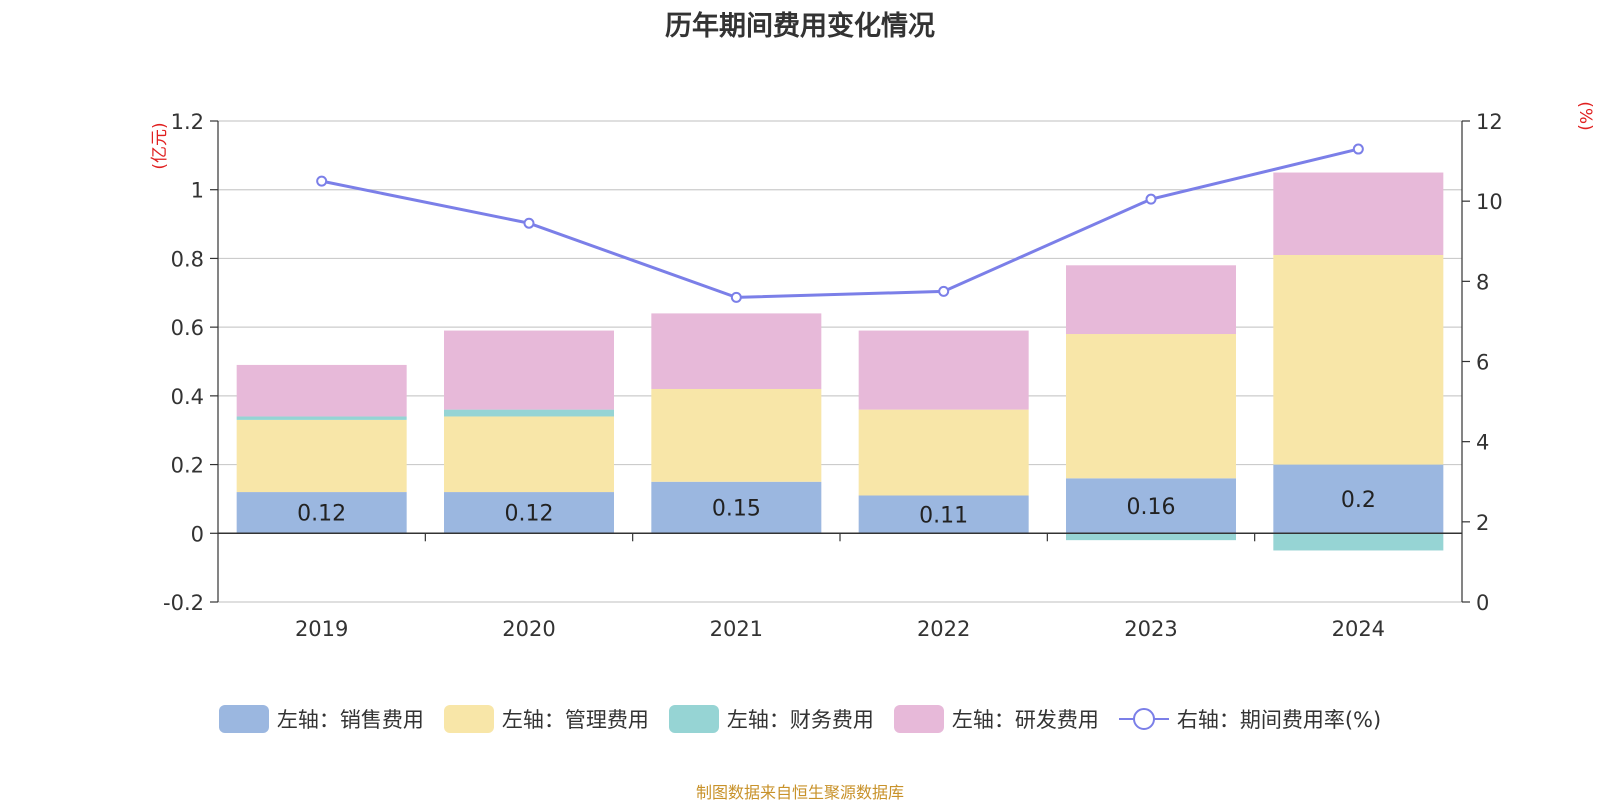 The height and width of the screenshot is (803, 1600). Describe the element at coordinates (1358, 629) in the screenshot. I see `x-axis-label: 2024` at that location.